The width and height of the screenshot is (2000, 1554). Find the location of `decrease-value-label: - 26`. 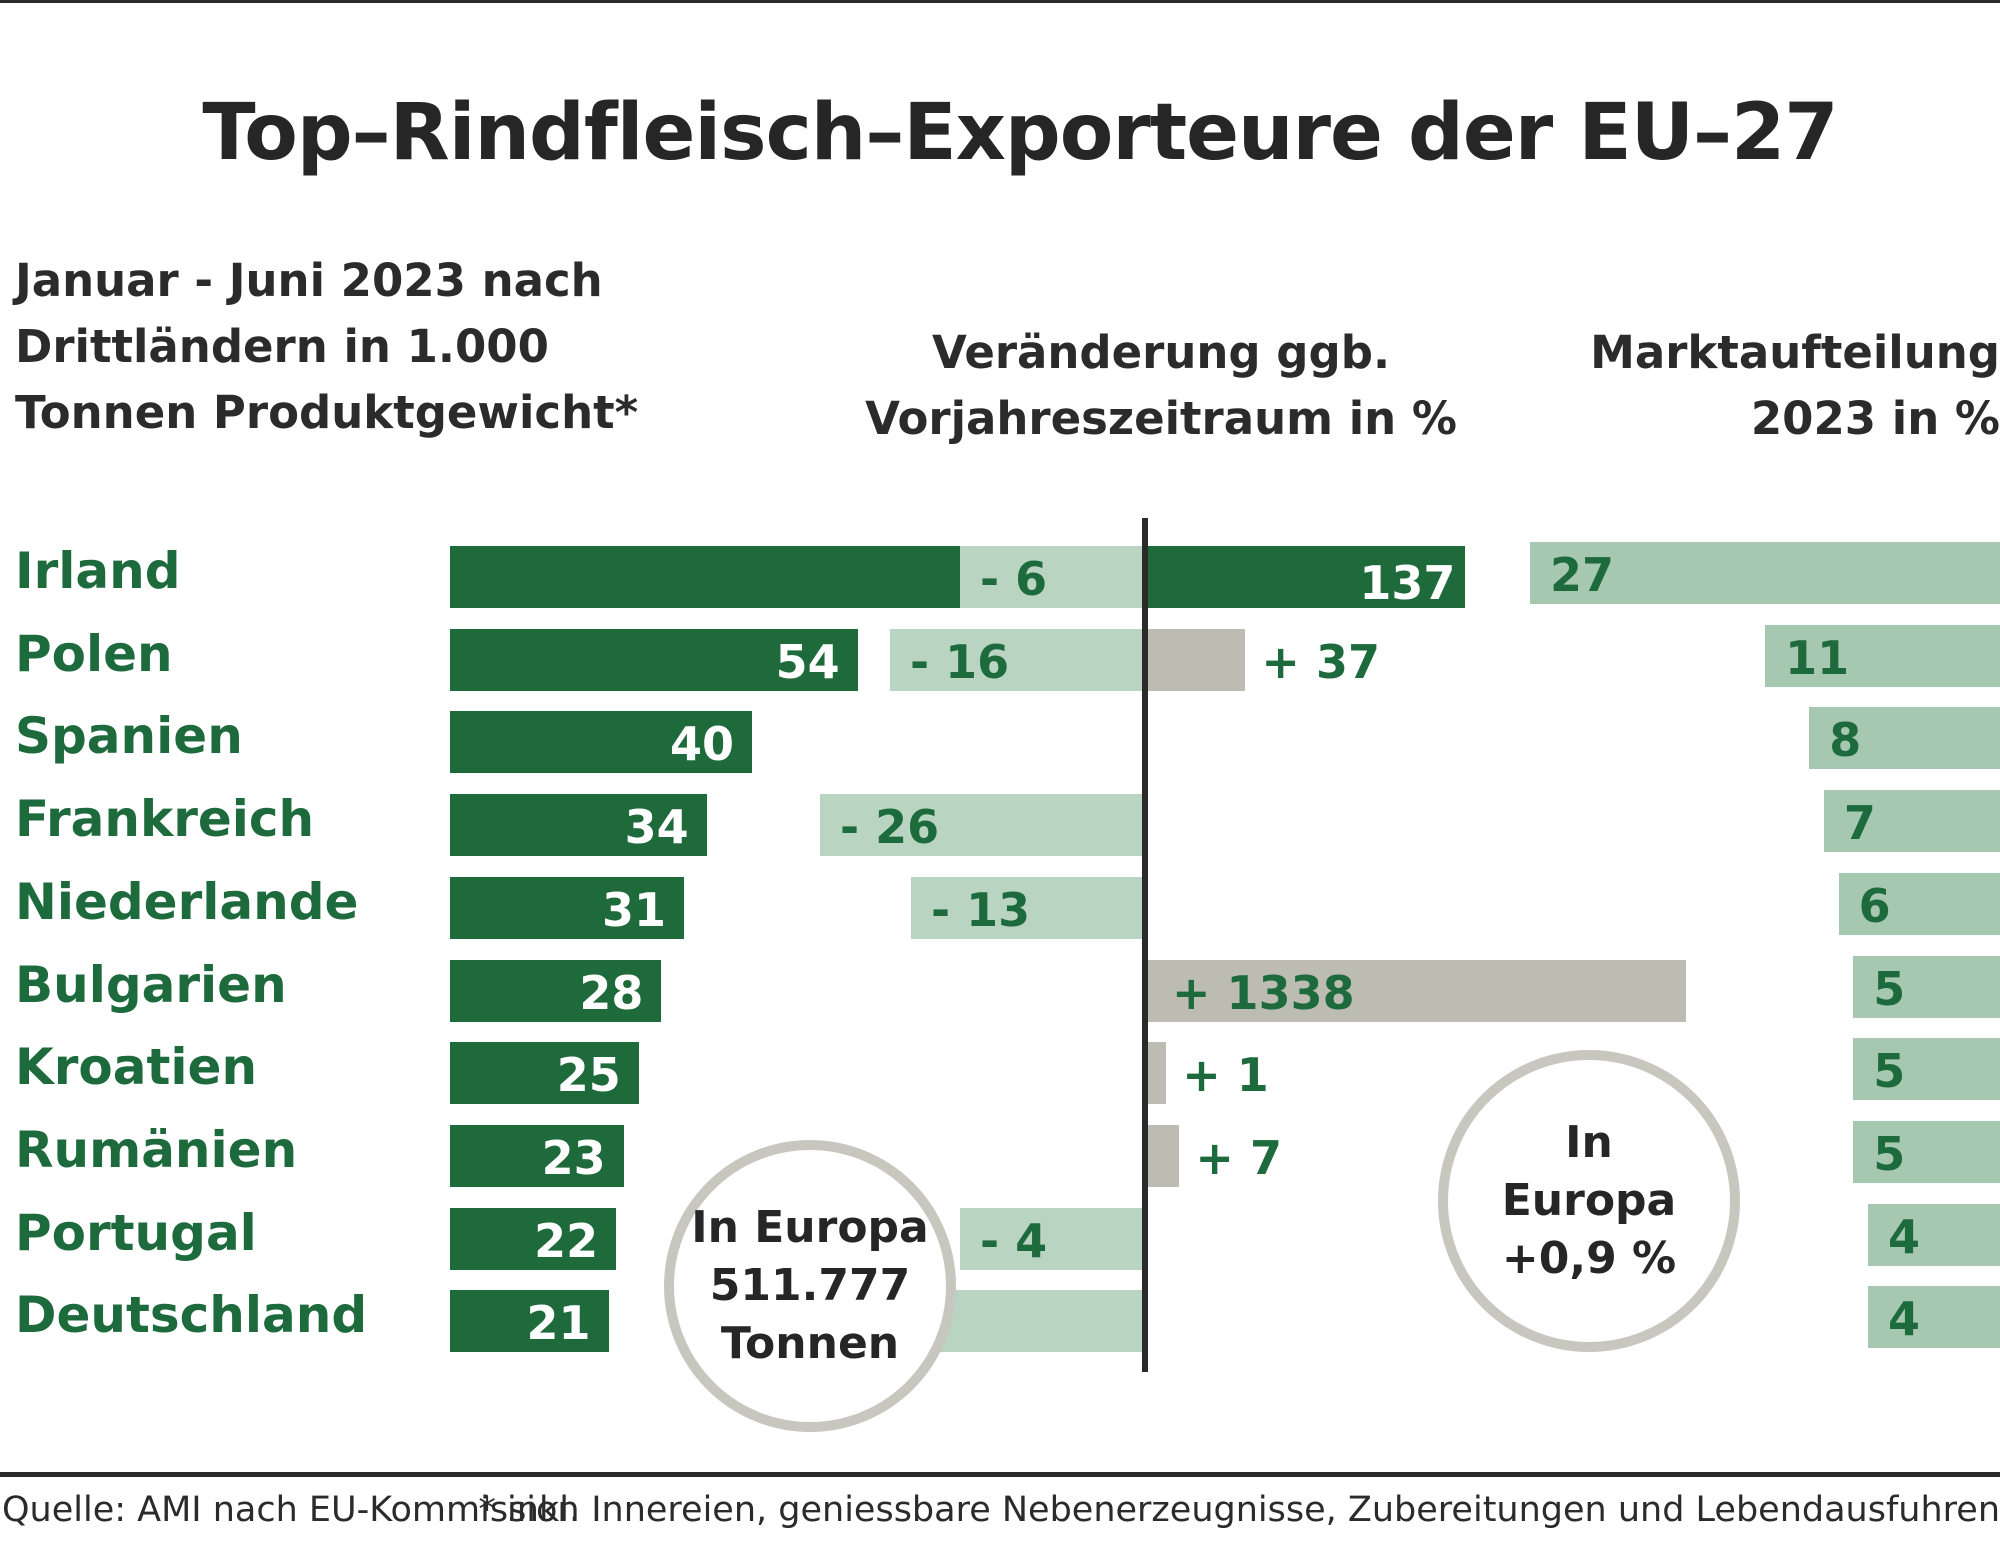

decrease-value-label: - 26 is located at coordinates (890, 827).